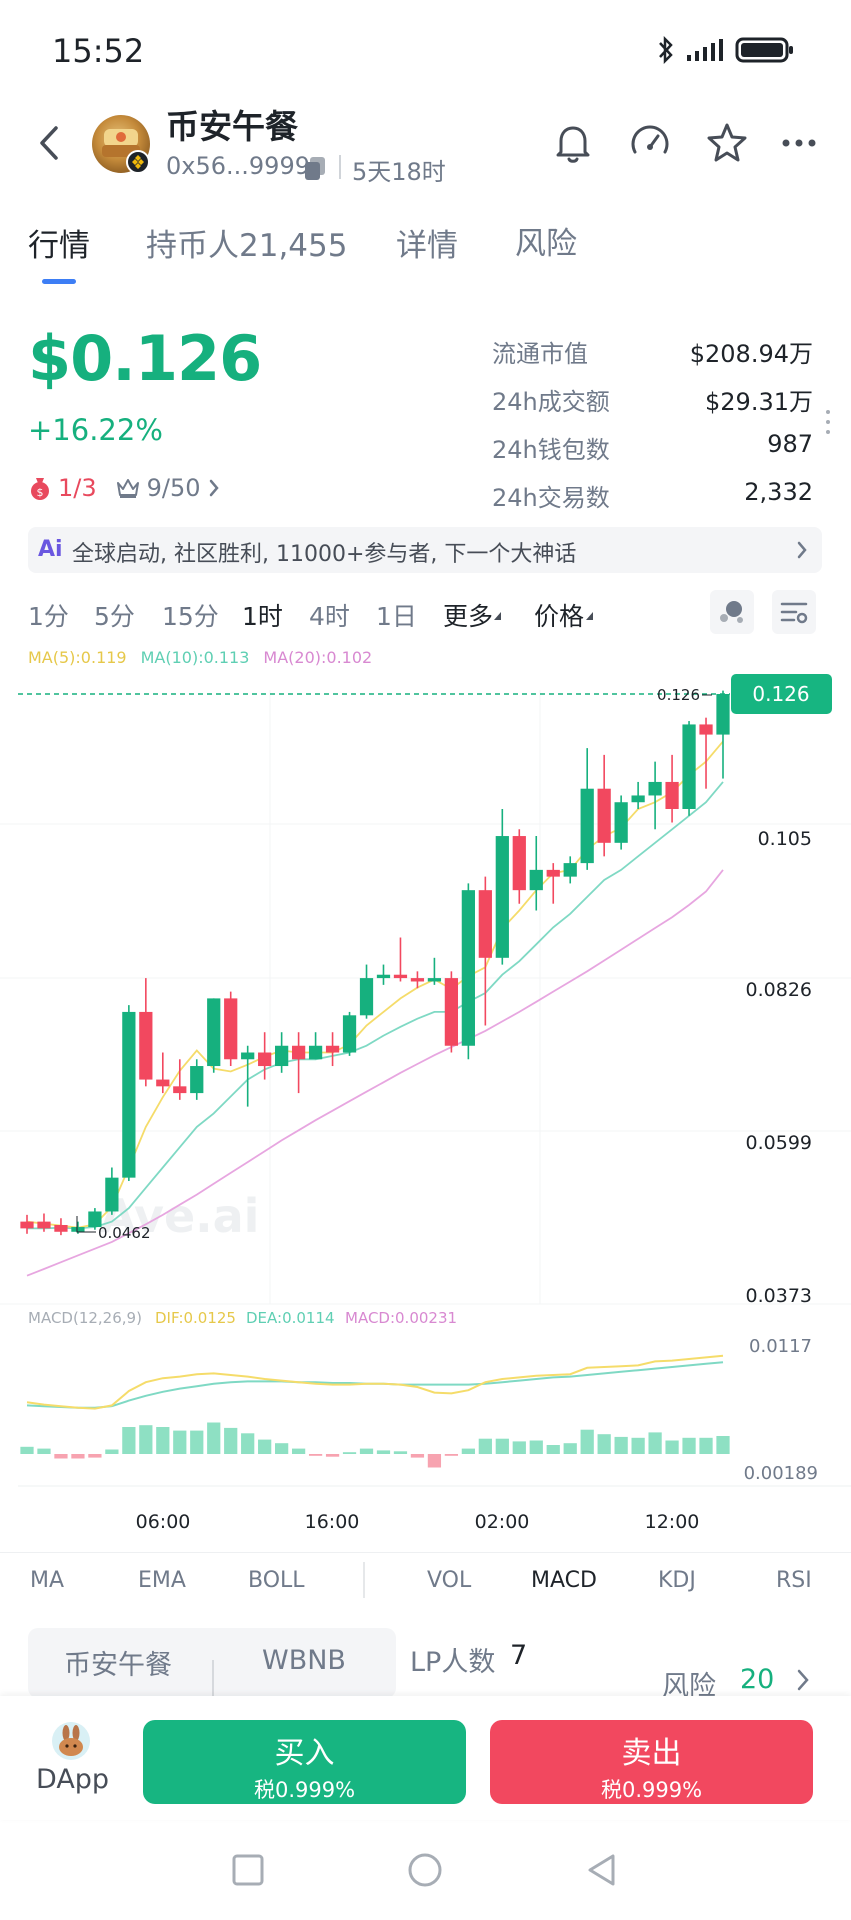 Image resolution: width=851 pixels, height=1920 pixels. What do you see at coordinates (162, 1580) in the screenshot?
I see `indicator-ema: EMA` at bounding box center [162, 1580].